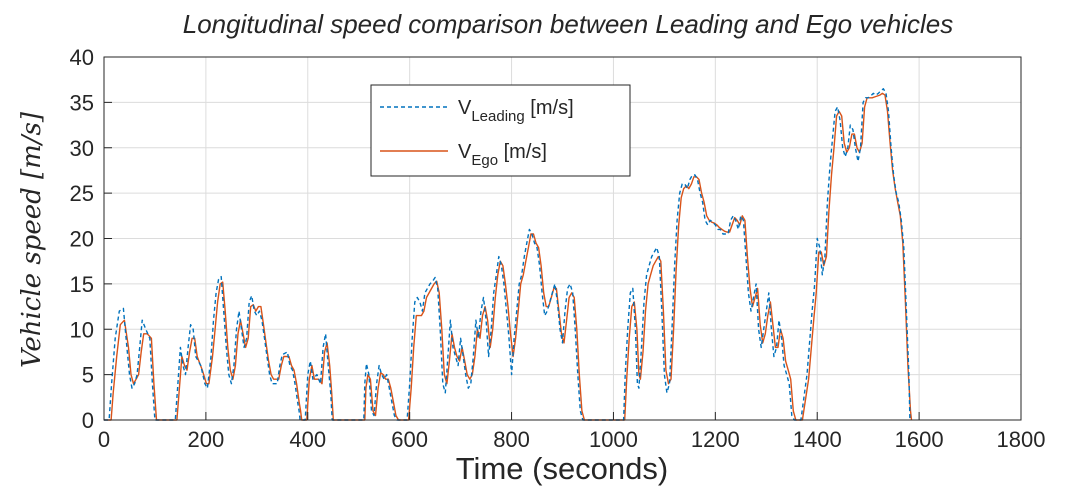 Image resolution: width=1067 pixels, height=490 pixels. Describe the element at coordinates (82, 329) in the screenshot. I see `y-tick-label: 10` at that location.